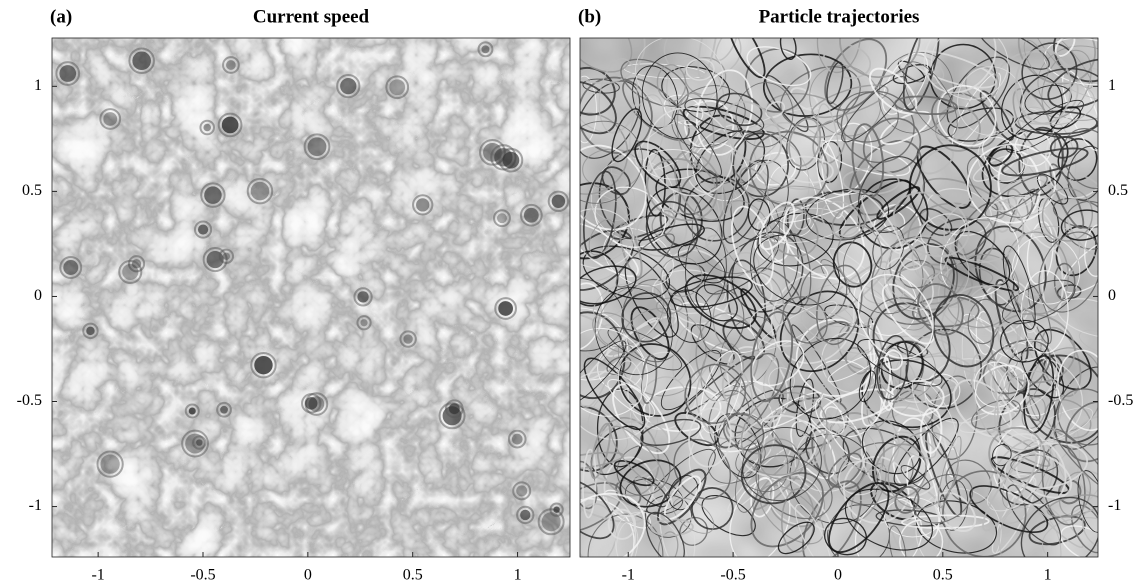 The image size is (1140, 587). Describe the element at coordinates (202, 575) in the screenshot. I see `x-tick-label: -0.5` at that location.